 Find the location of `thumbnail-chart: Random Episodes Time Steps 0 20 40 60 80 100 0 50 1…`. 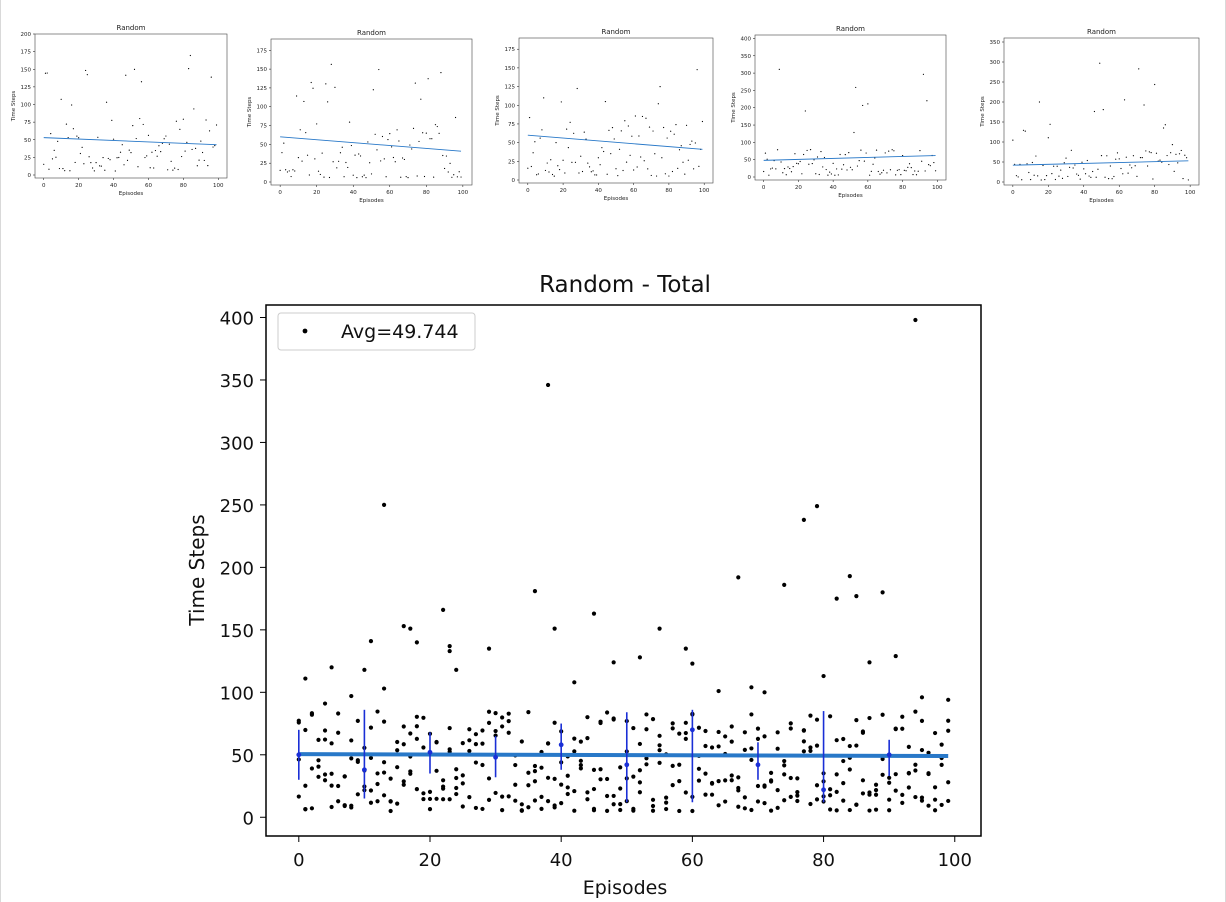

thumbnail-chart: Random Episodes Time Steps 0 20 40 60 80 100 0 50 1… is located at coordinates (1090, 116).